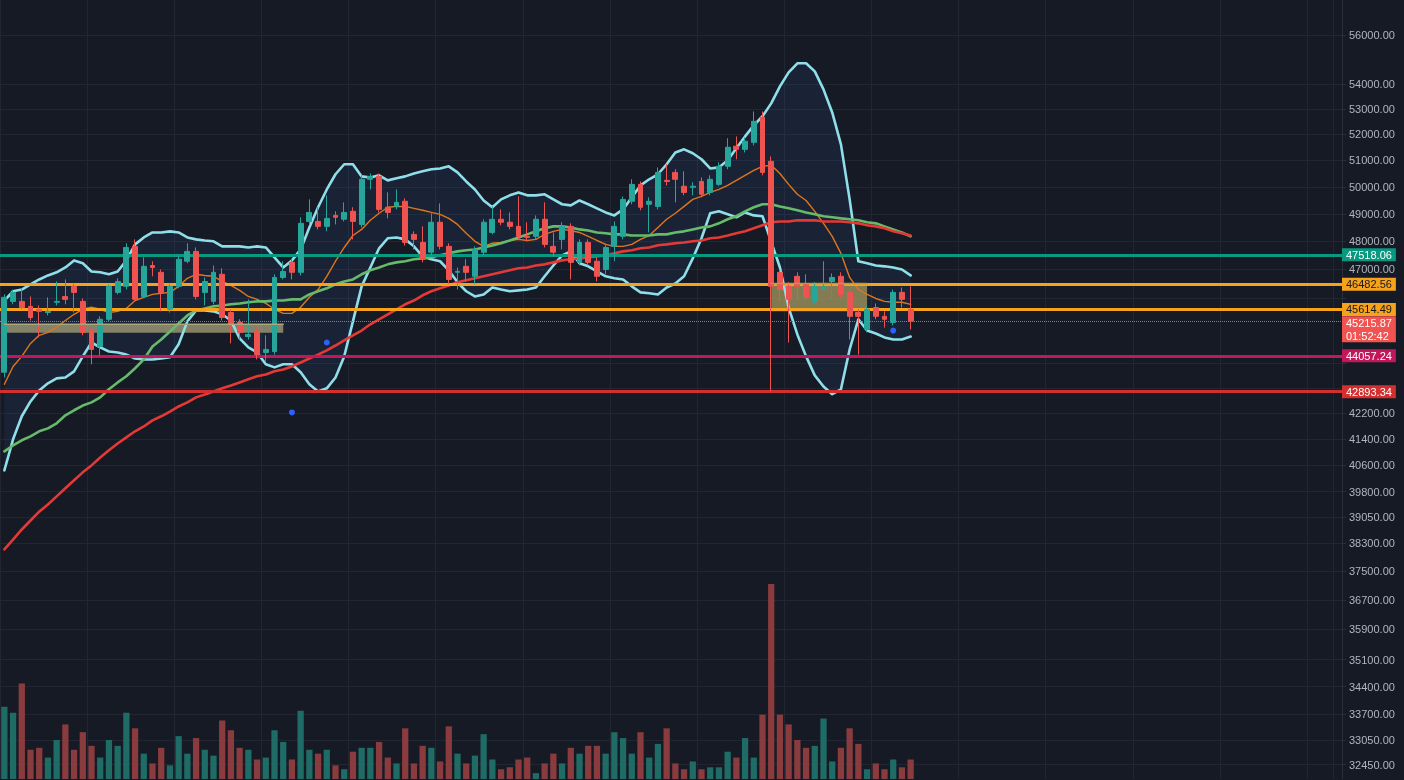 This screenshot has height=780, width=1404. Describe the element at coordinates (1372, 465) in the screenshot. I see `y-tick-label: 40600.00` at that location.